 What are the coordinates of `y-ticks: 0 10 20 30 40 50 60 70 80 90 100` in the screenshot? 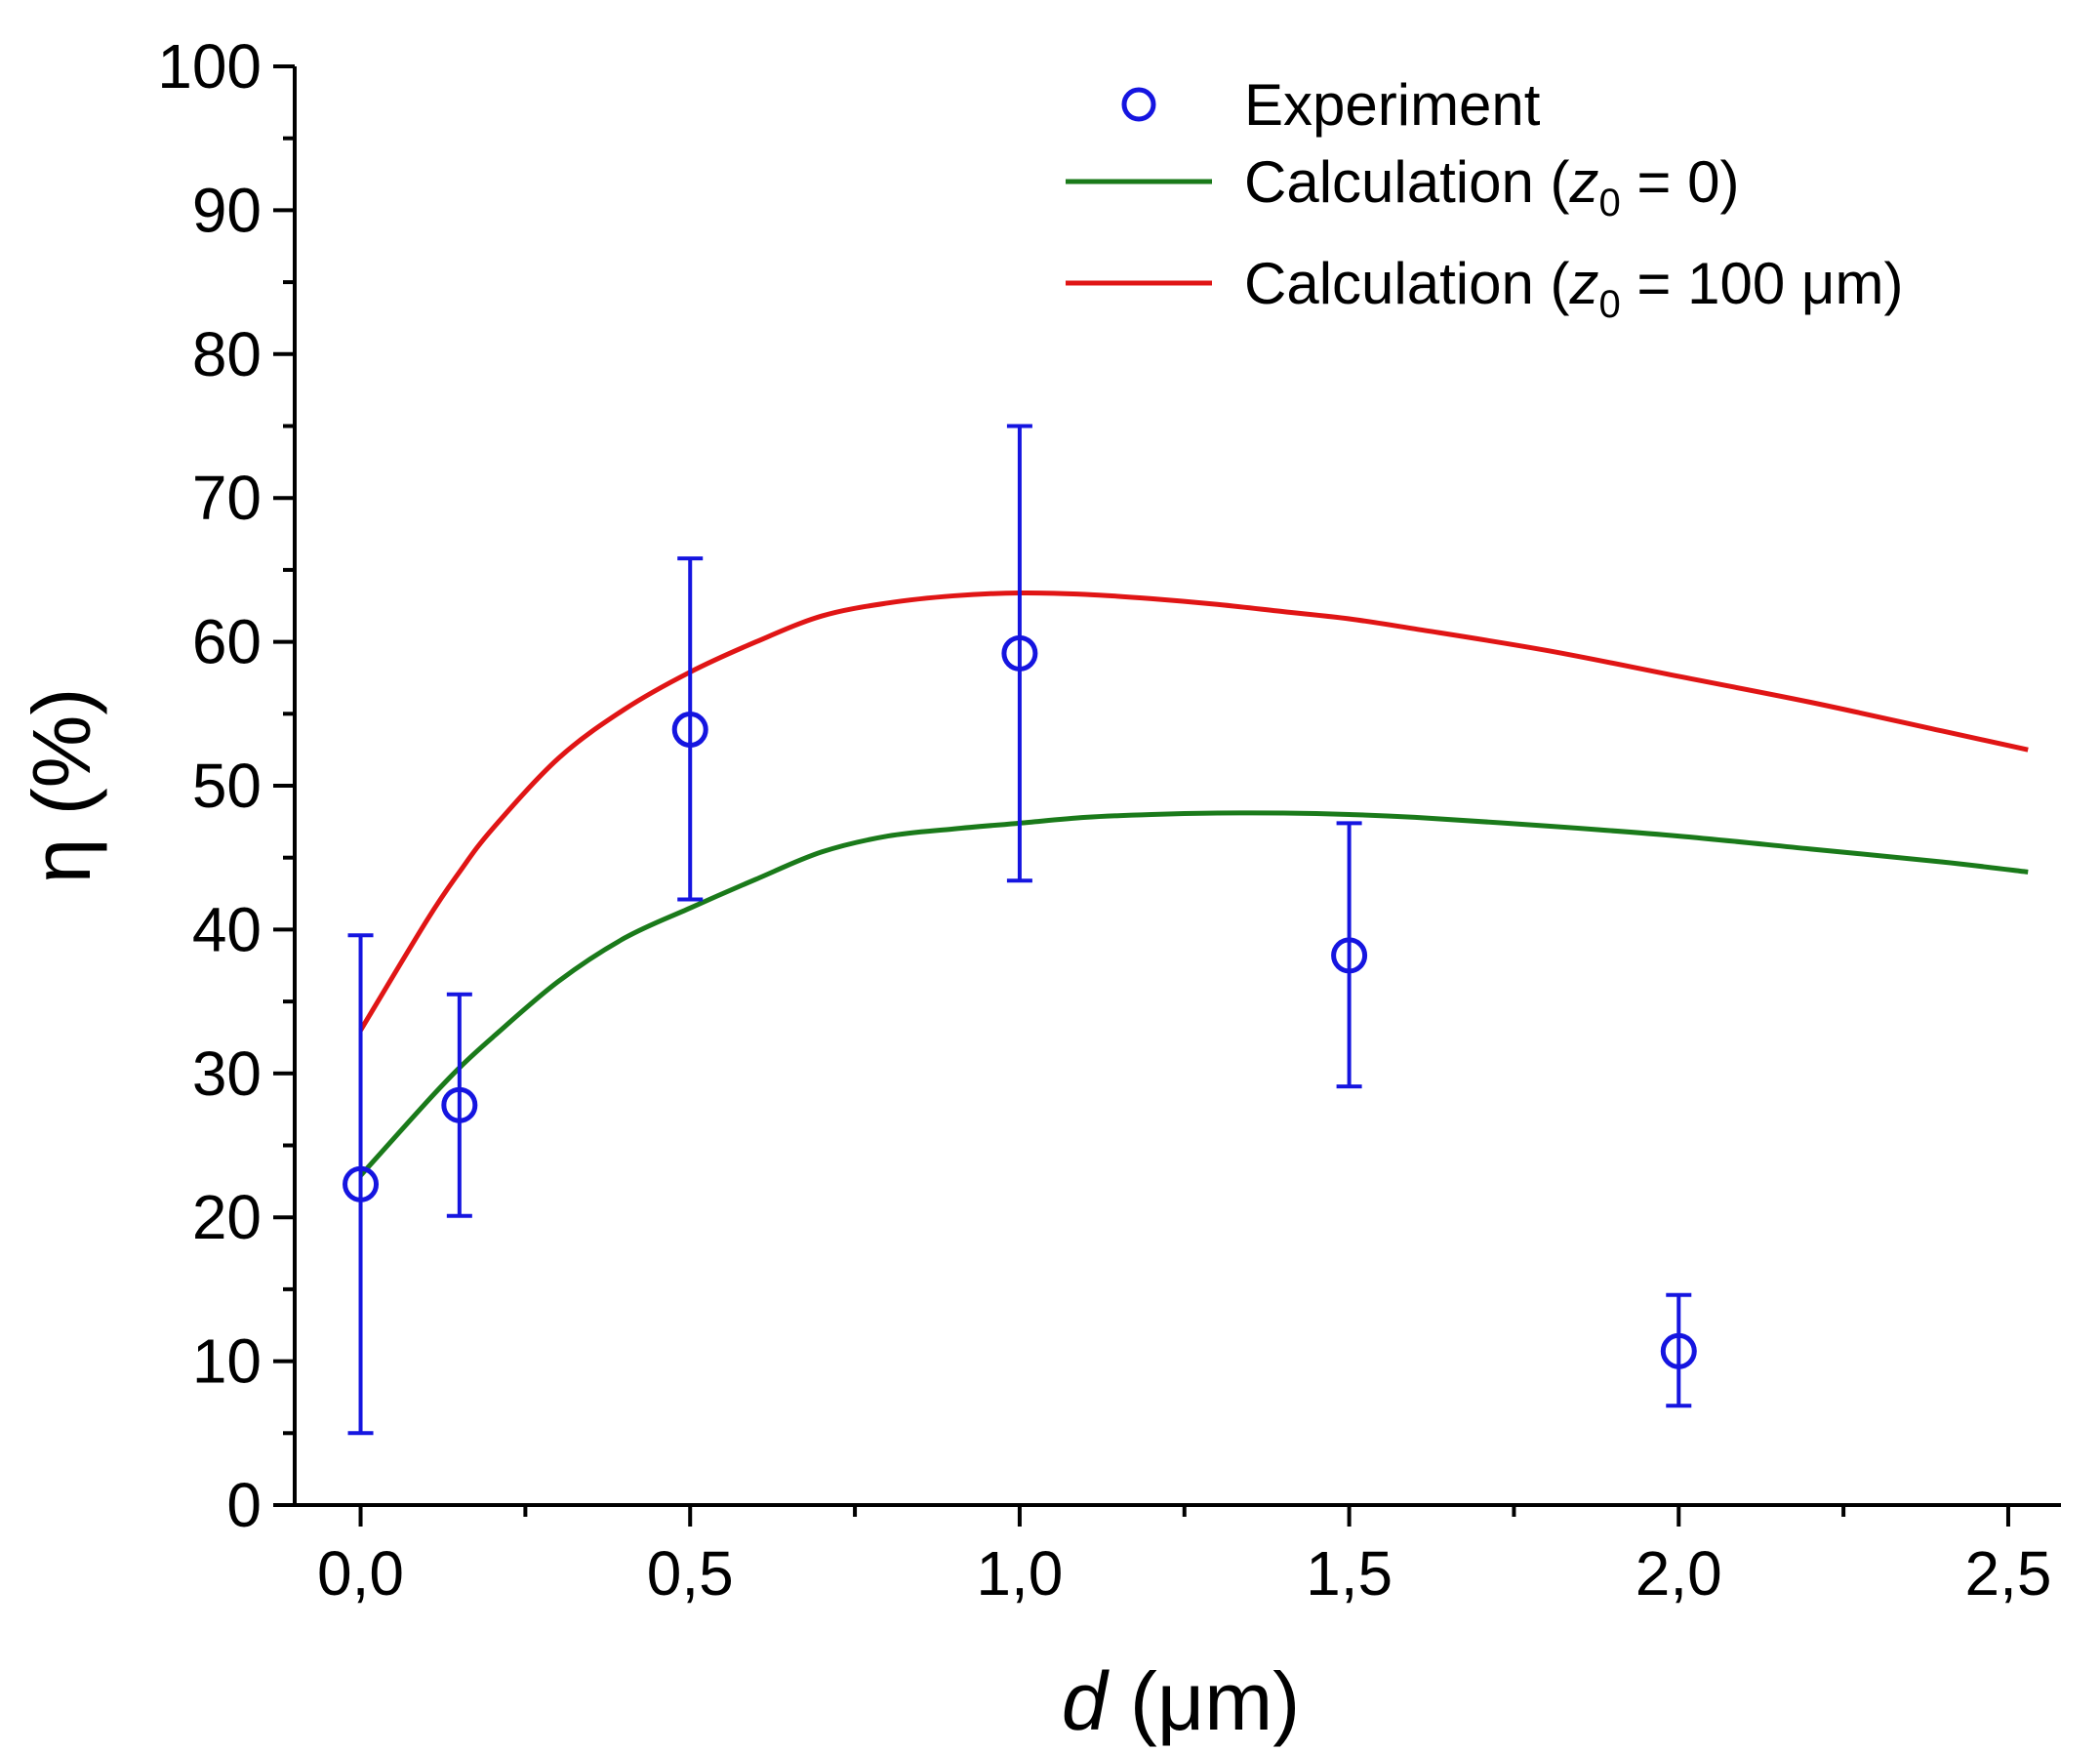 It's located at (226, 785).